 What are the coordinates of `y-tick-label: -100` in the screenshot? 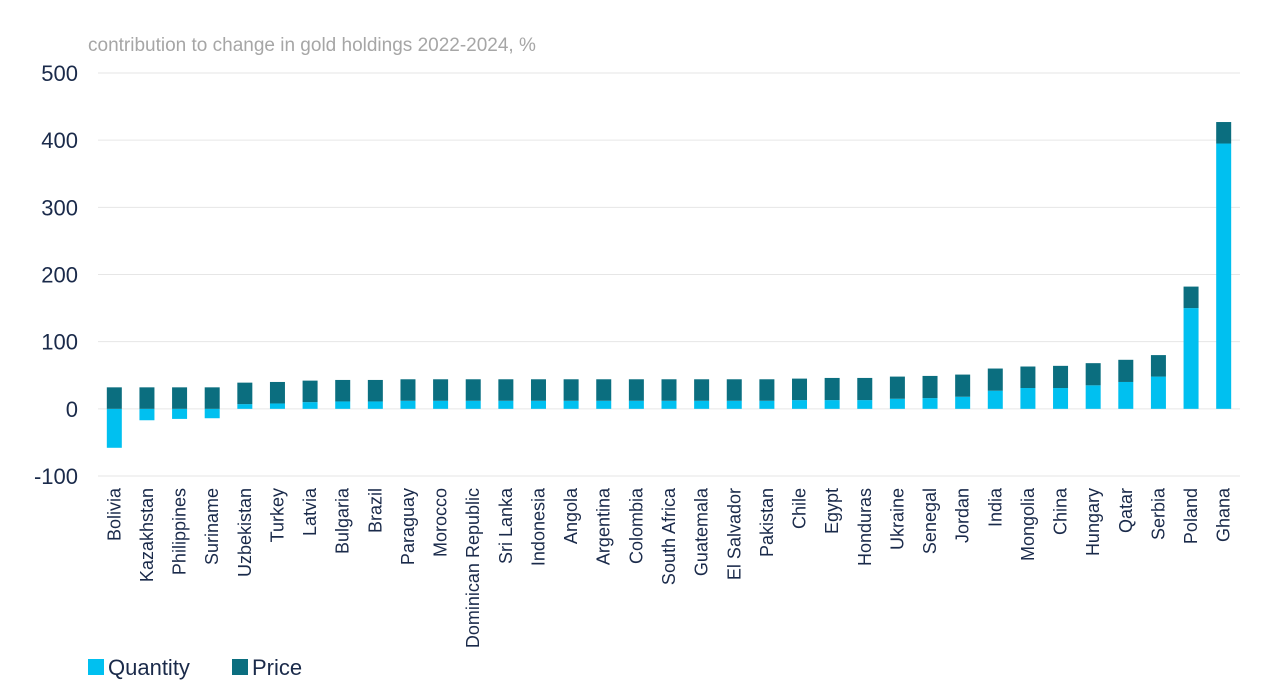 It's located at (56, 476).